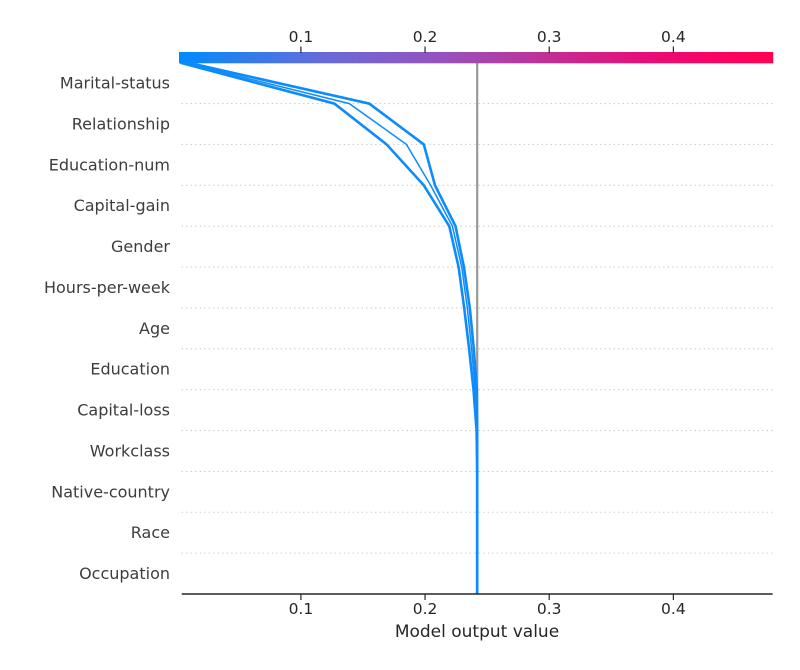  What do you see at coordinates (425, 37) in the screenshot?
I see `colorbar-tick-label: 0.2` at bounding box center [425, 37].